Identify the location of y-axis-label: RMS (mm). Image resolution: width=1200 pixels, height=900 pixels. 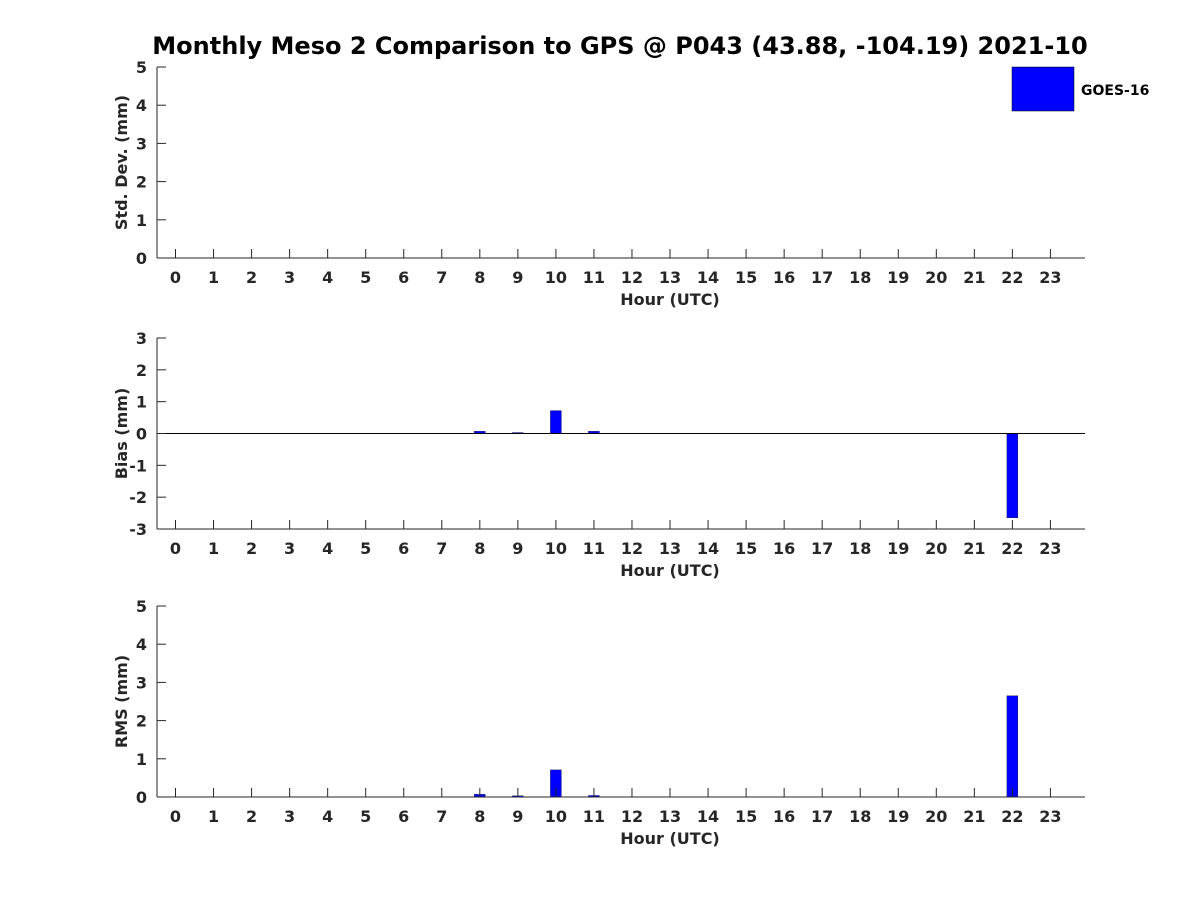
(121, 701).